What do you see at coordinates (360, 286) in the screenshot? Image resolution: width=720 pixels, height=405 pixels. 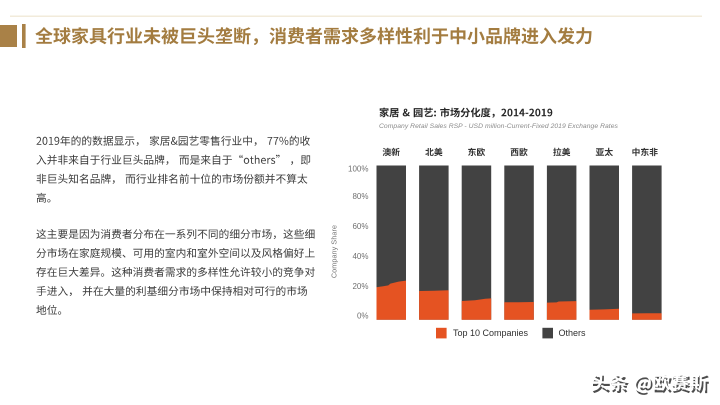 I see `svg-text: 20%` at bounding box center [360, 286].